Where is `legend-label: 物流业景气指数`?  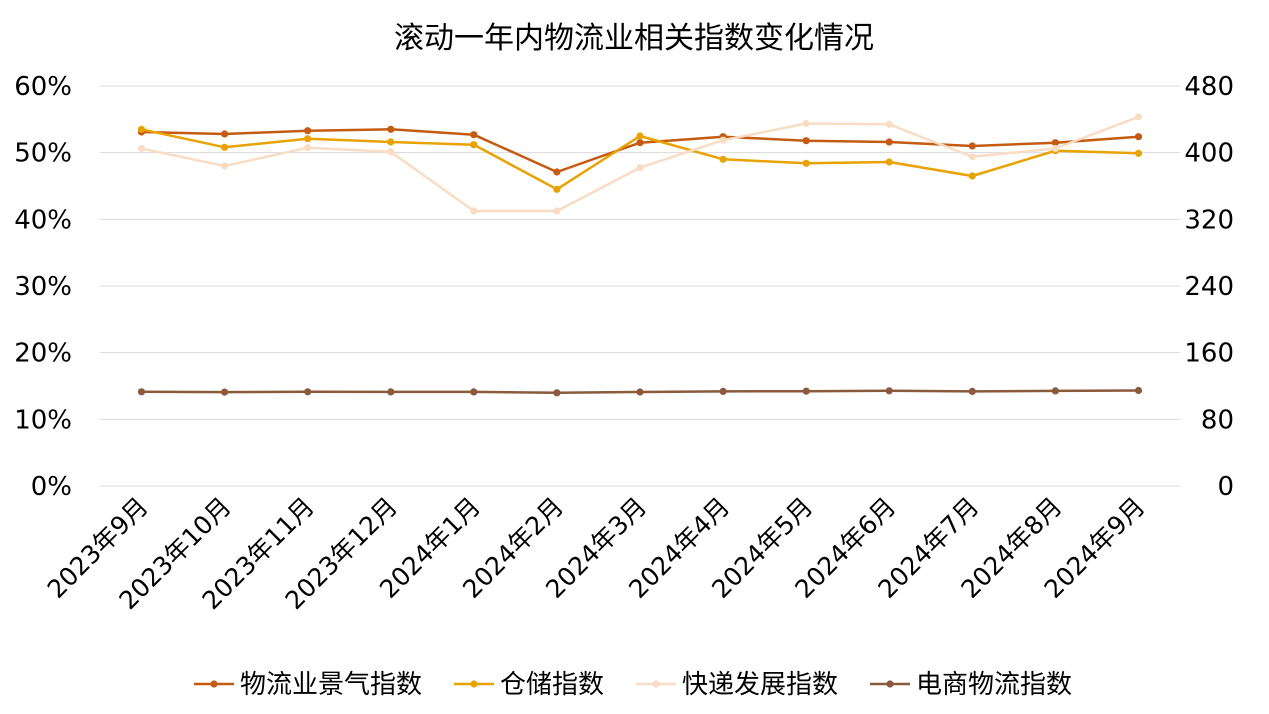
legend-label: 物流业景气指数 is located at coordinates (331, 685).